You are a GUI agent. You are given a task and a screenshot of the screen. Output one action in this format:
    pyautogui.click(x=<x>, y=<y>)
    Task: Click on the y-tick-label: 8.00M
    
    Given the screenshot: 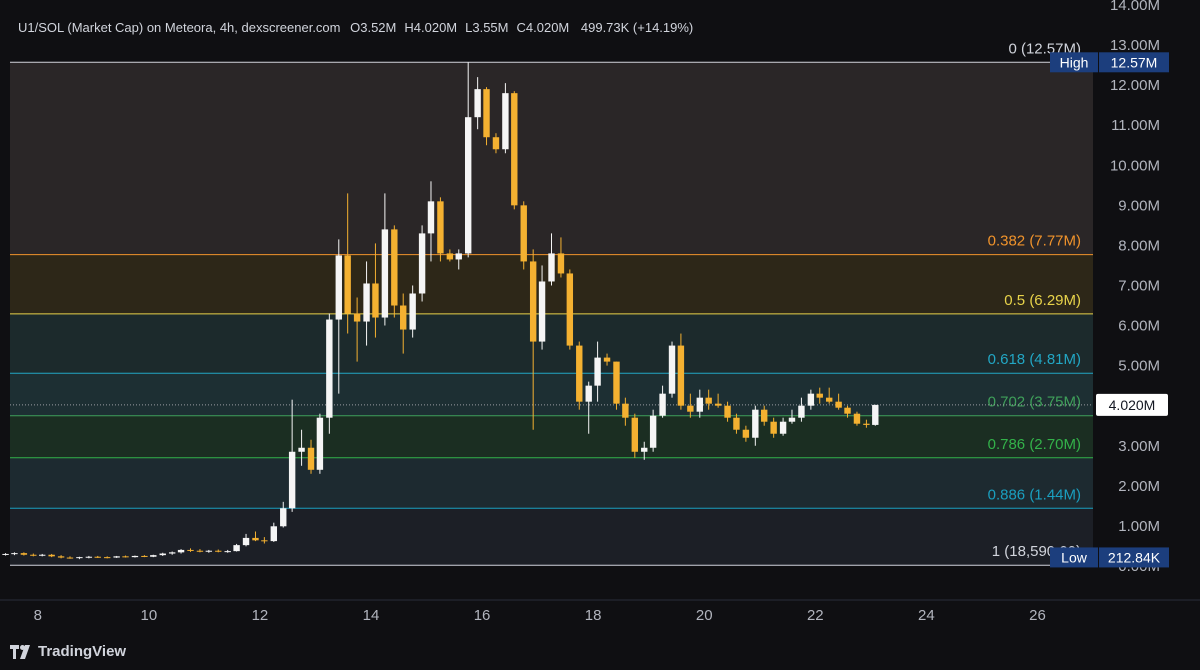 What is the action you would take?
    pyautogui.click(x=1139, y=245)
    